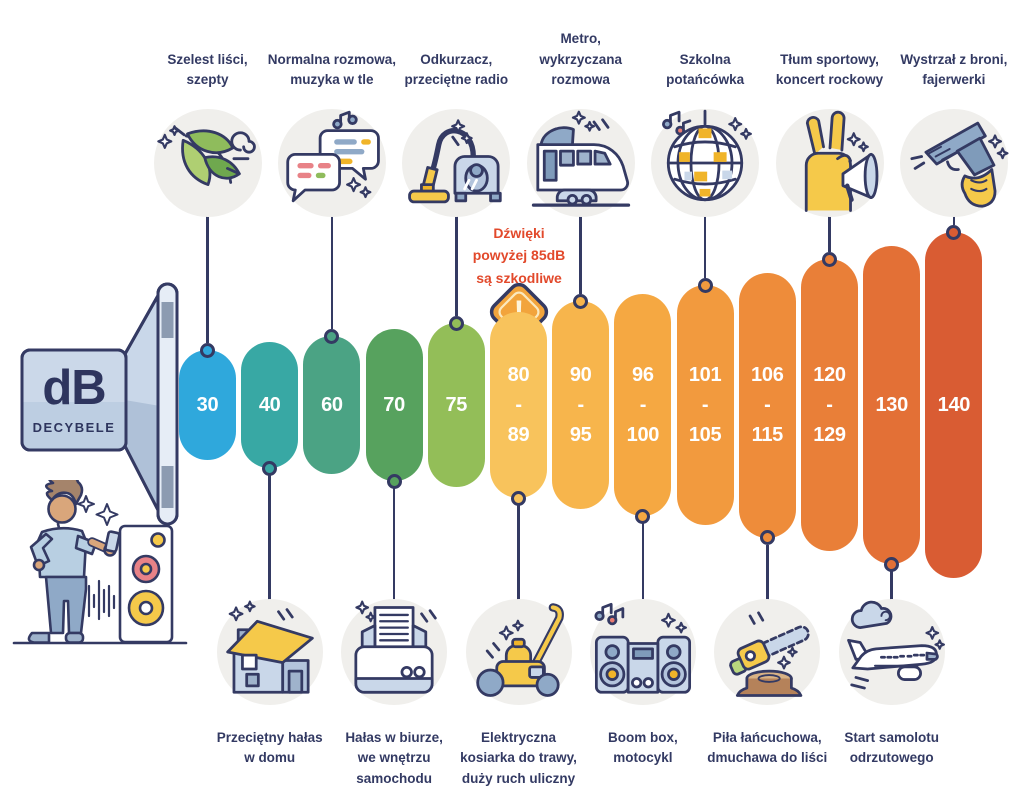 Image resolution: width=1028 pixels, height=800 pixels. I want to click on megaphone-icon, so click(99, 404).